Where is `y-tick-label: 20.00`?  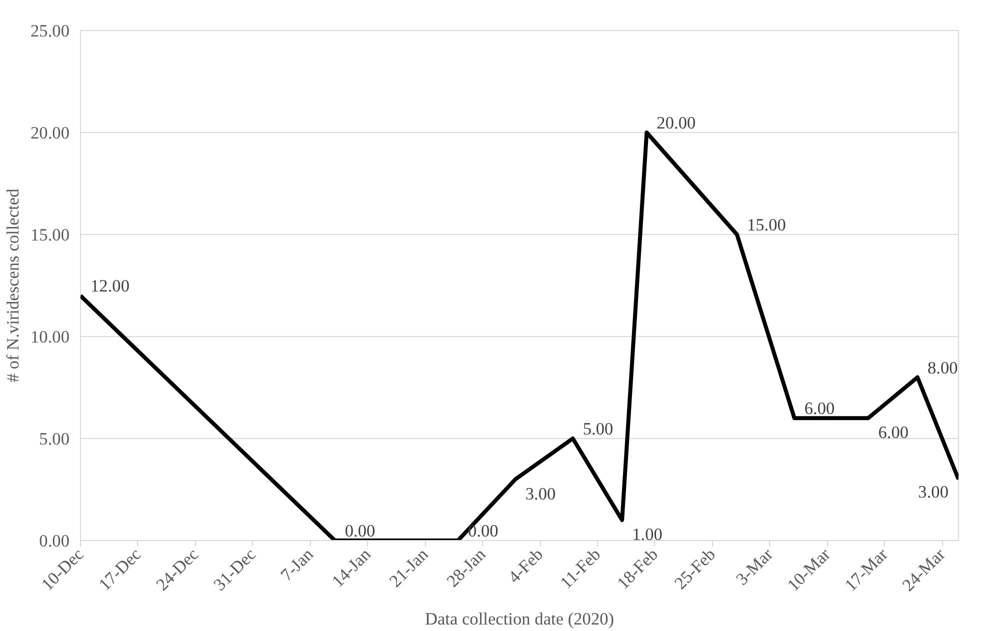 y-tick-label: 20.00 is located at coordinates (50, 133).